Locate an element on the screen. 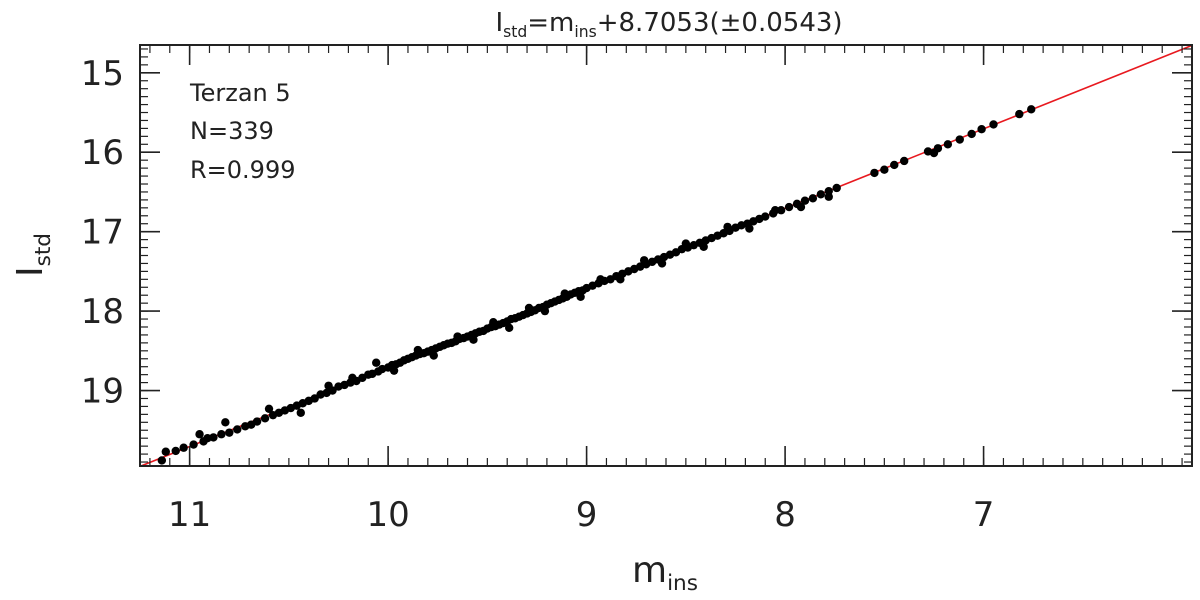 The width and height of the screenshot is (1200, 600). chart-title-main-sub: std is located at coordinates (515, 32).